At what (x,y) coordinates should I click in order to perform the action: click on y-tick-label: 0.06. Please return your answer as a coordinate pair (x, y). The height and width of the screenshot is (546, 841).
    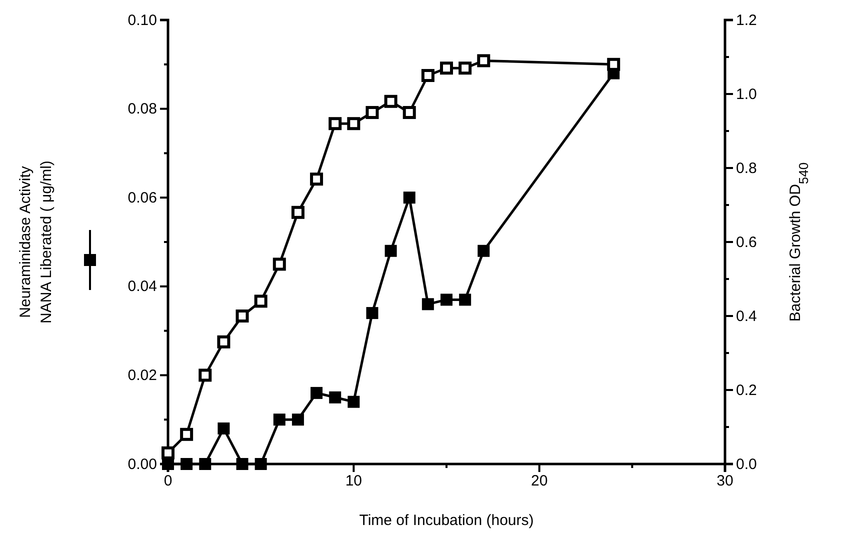
    Looking at the image, I should click on (142, 197).